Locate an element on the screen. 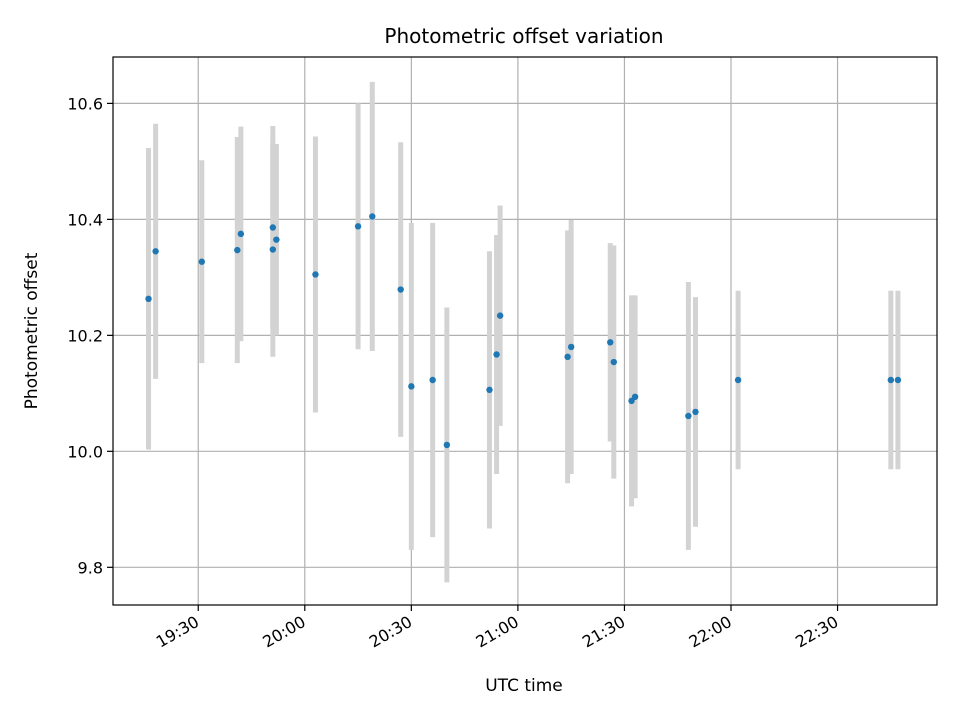 The height and width of the screenshot is (720, 960). chart-title: Photometric offset variation is located at coordinates (523, 36).